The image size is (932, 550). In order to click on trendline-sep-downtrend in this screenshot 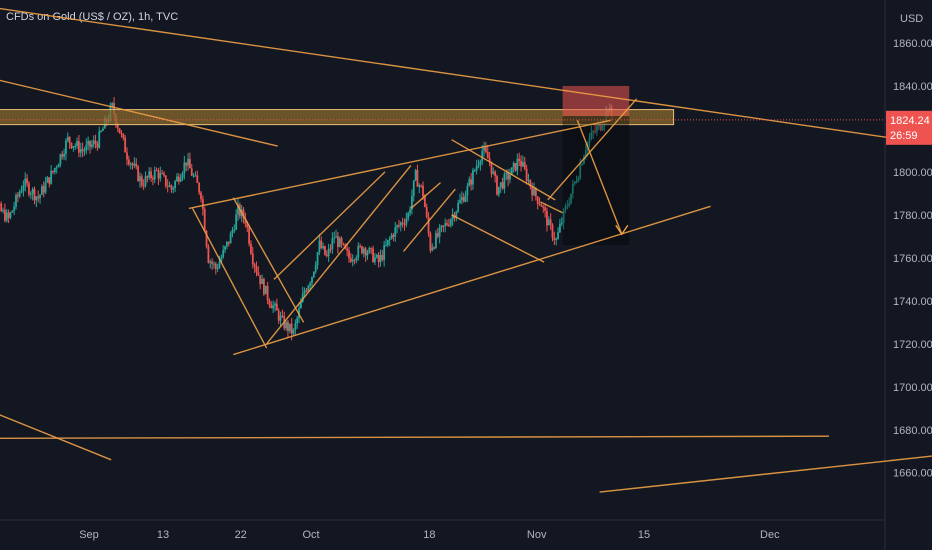, I will do `click(139, 111)`.